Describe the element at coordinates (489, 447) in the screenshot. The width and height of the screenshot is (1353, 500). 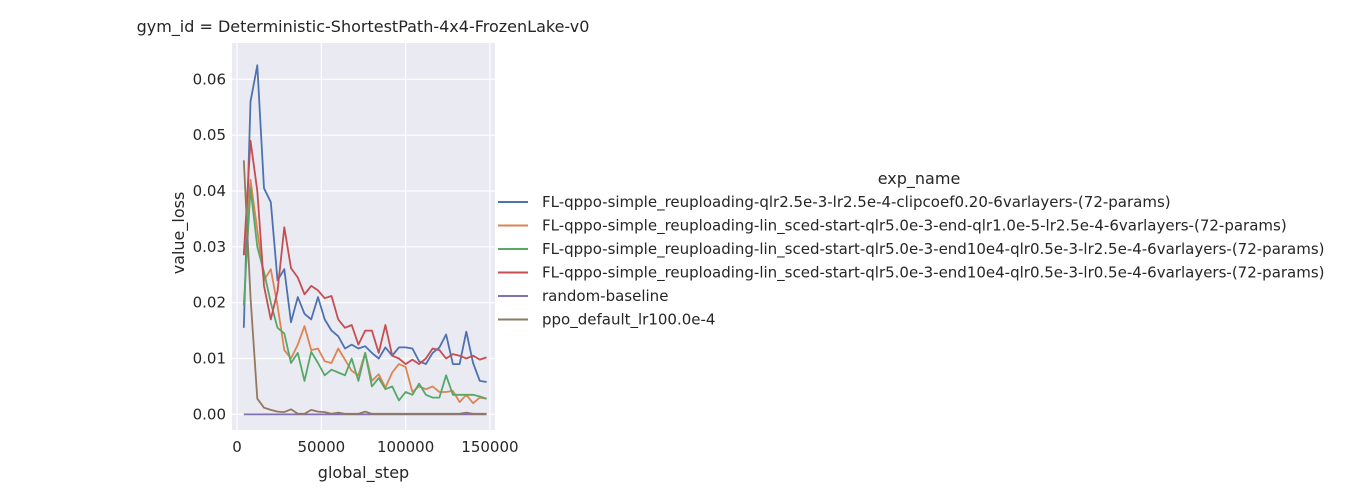
I see `x-tick-label: 150000` at that location.